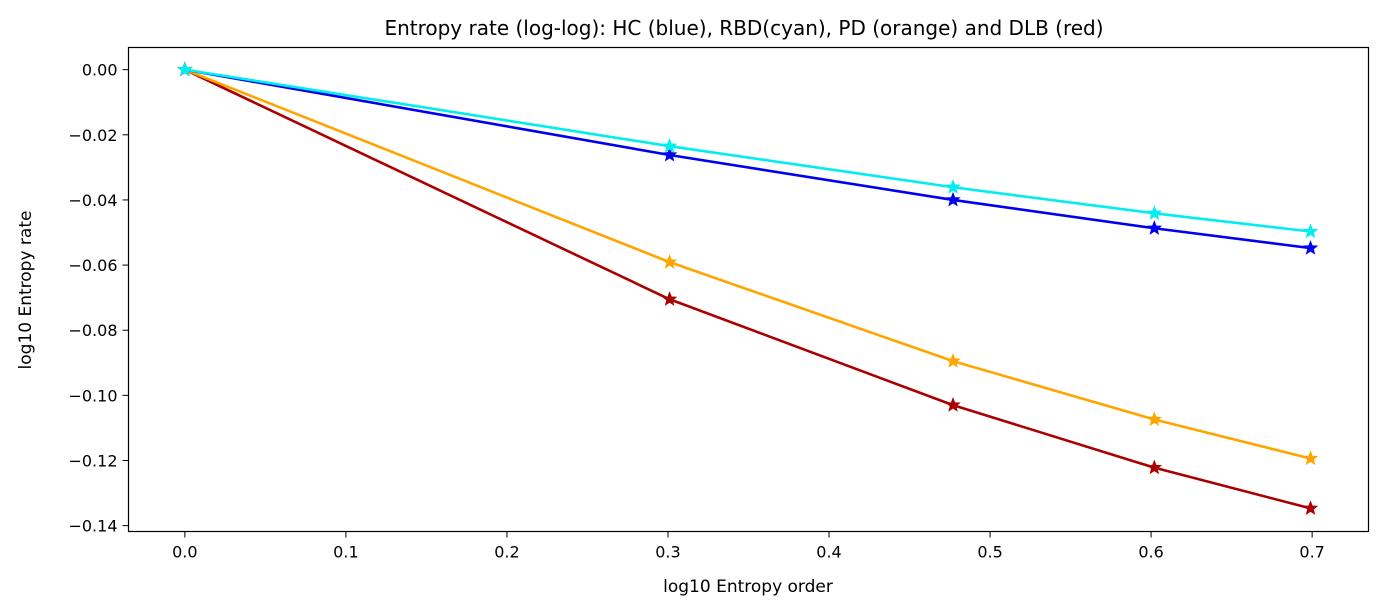  What do you see at coordinates (748, 546) in the screenshot?
I see `x-axis-ticks: 0.0 0.1 0.2 0.3 0.4 0.5 0.6 0.7` at bounding box center [748, 546].